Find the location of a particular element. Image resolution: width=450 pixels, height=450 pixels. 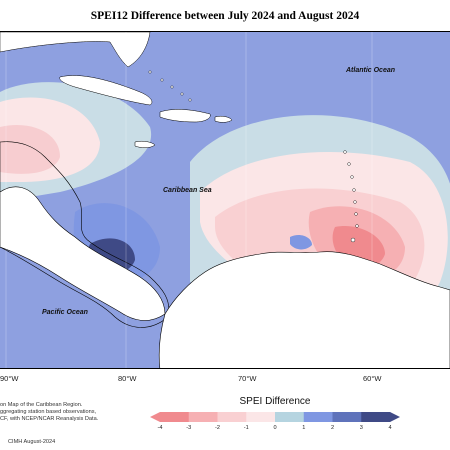

legend-colorbar is located at coordinates (275, 417).